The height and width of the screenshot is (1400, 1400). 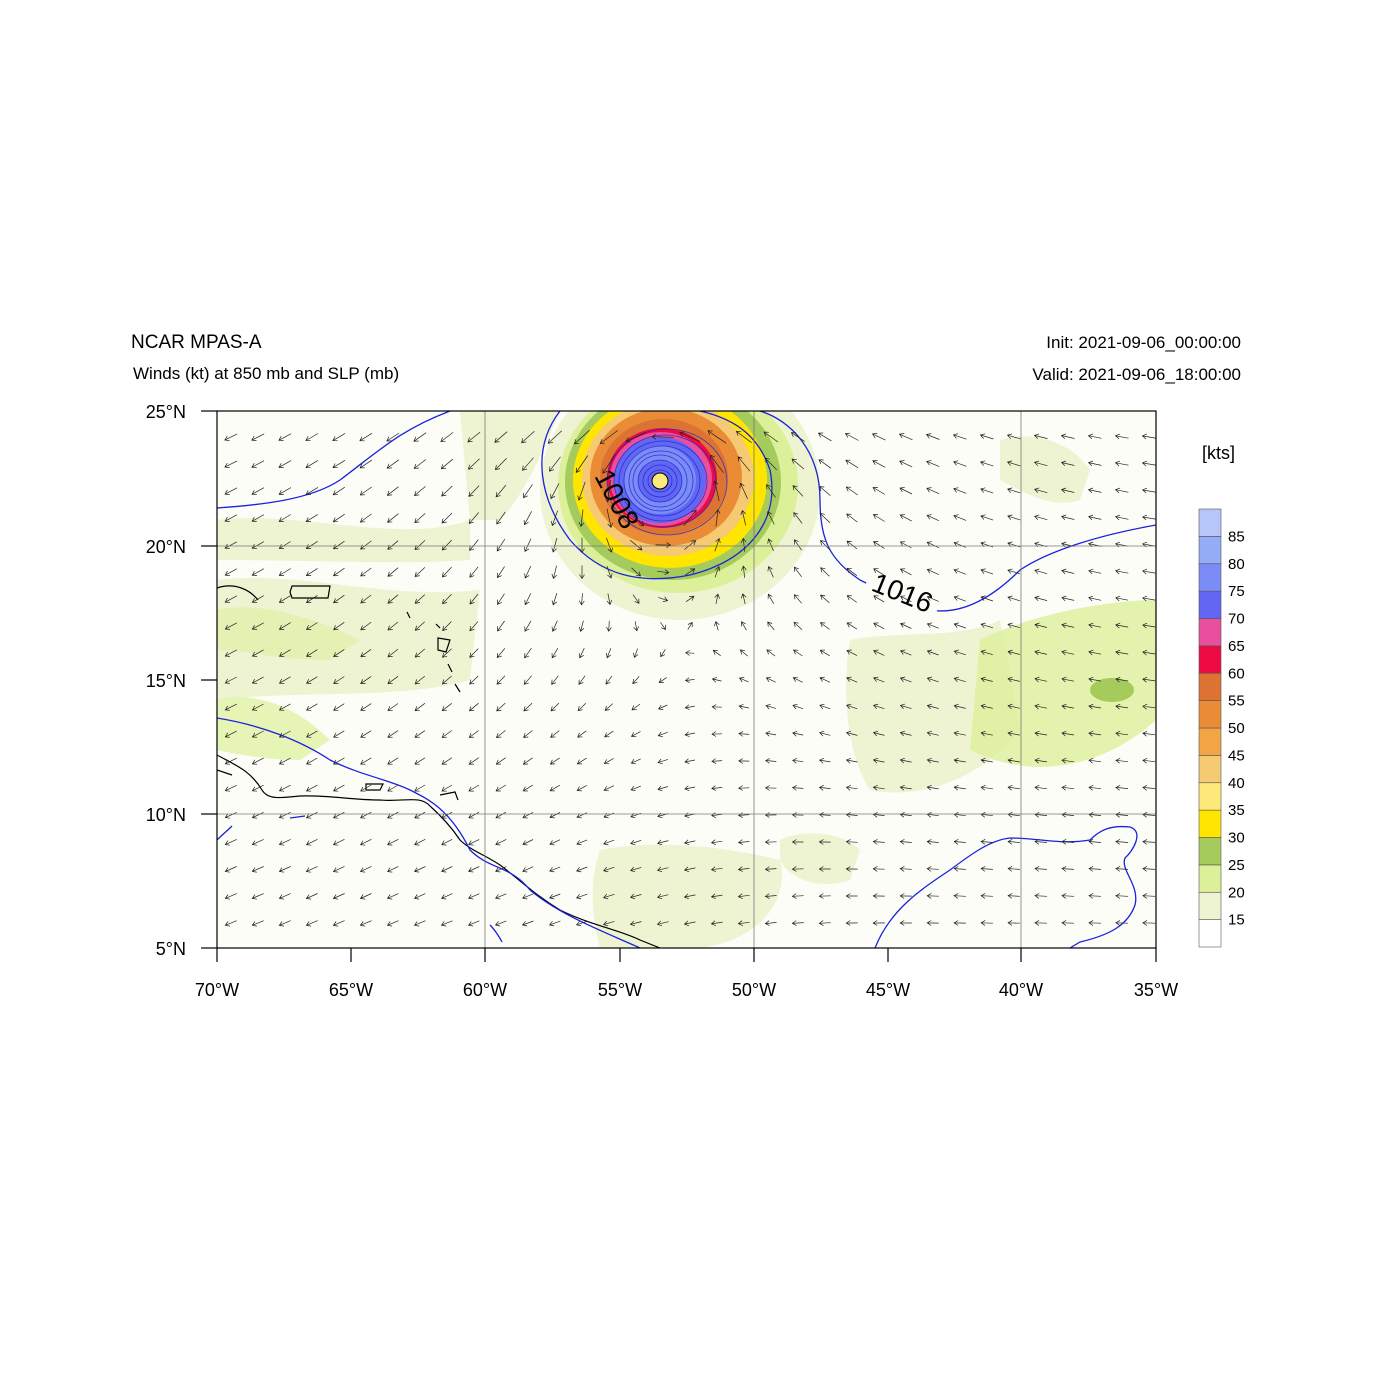 What do you see at coordinates (1143, 342) in the screenshot?
I see `init-time: Init: 2021-09-06_00:00:00` at bounding box center [1143, 342].